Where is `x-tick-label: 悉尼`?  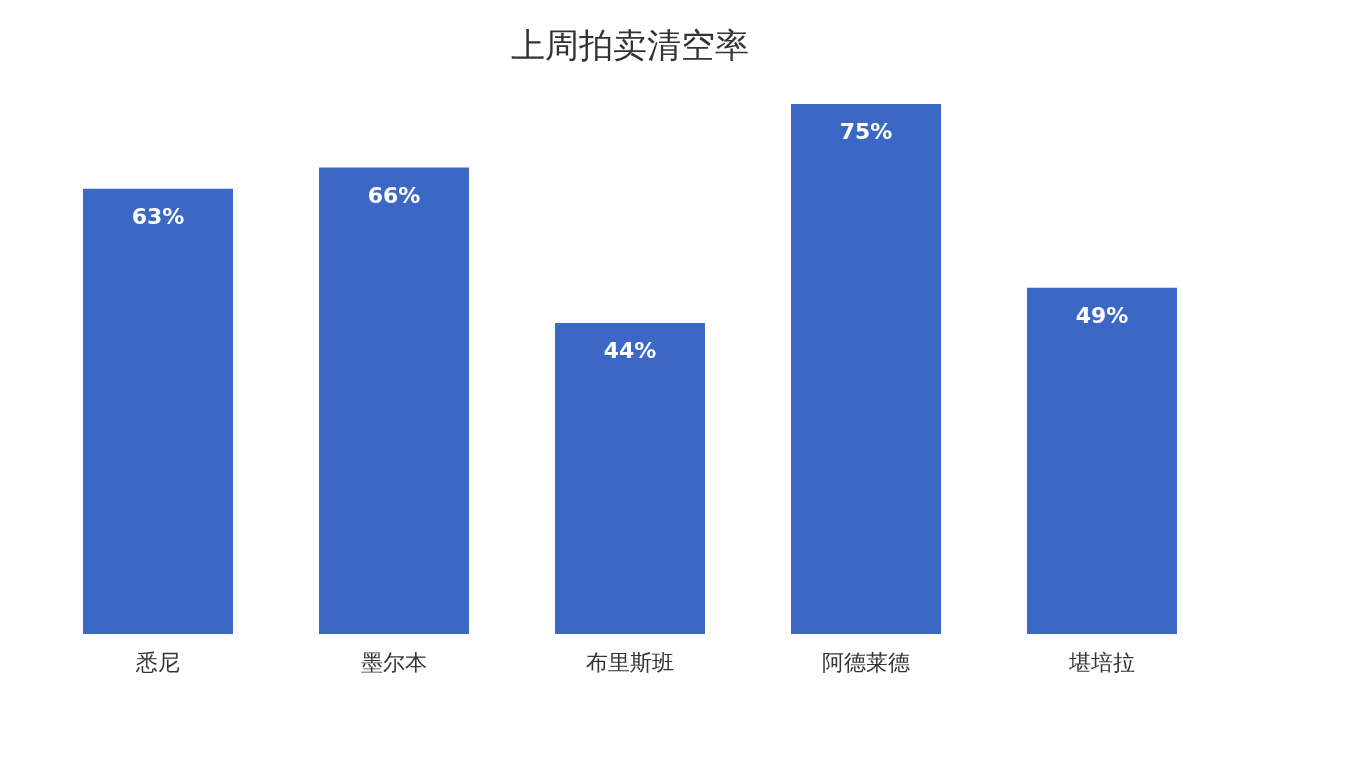
x-tick-label: 悉尼 is located at coordinates (157, 662).